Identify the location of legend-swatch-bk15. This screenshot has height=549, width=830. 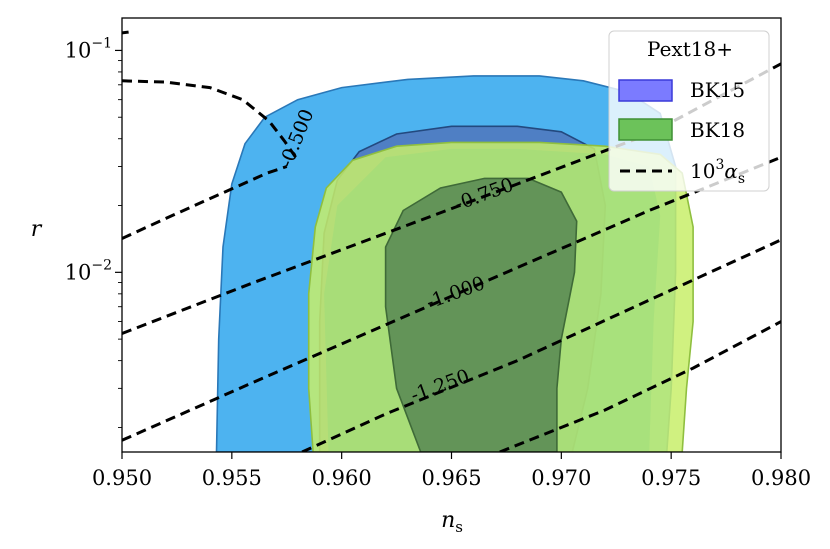
(645, 90).